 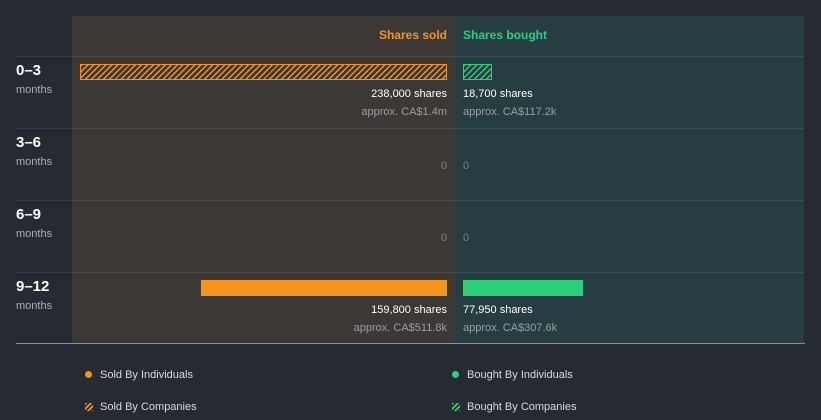 I want to click on sold-shares-label: 159,800 shares, so click(x=409, y=310).